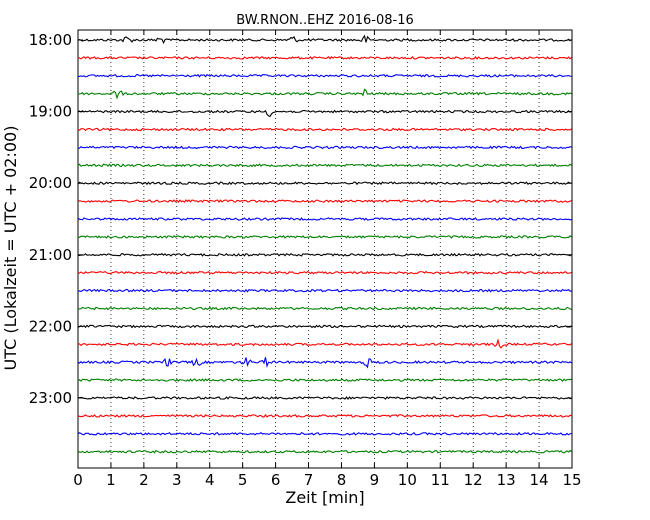  Describe the element at coordinates (539, 480) in the screenshot. I see `x-tick-label: 14` at that location.